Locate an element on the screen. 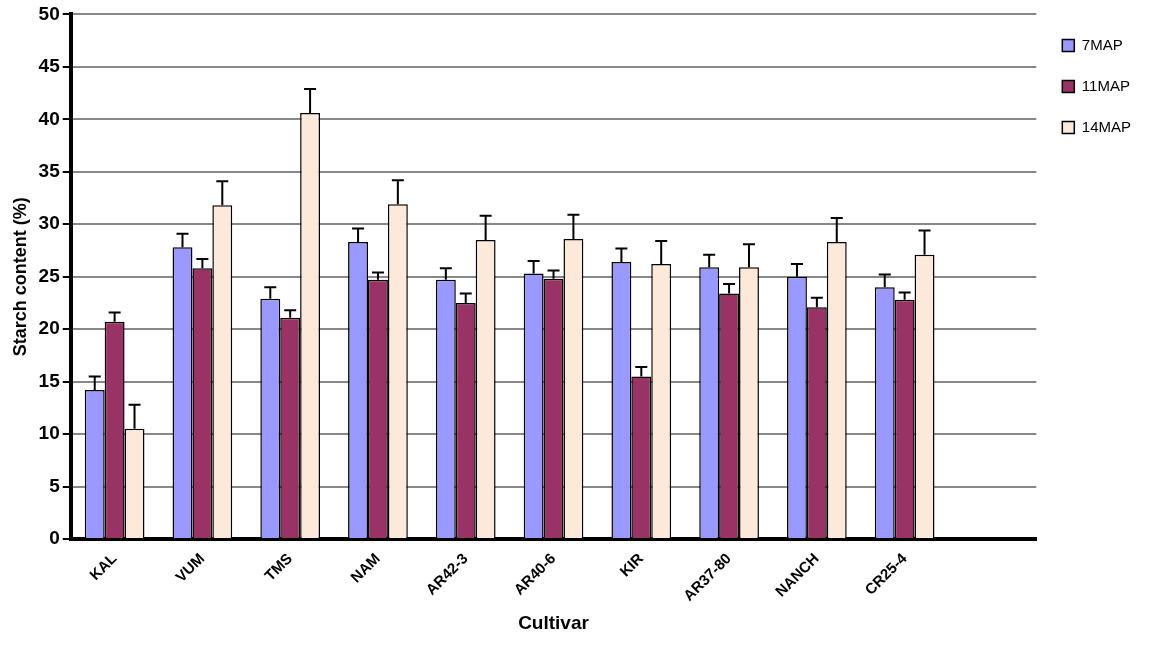 This screenshot has height=645, width=1151. x-tick-label: TMS is located at coordinates (278, 566).